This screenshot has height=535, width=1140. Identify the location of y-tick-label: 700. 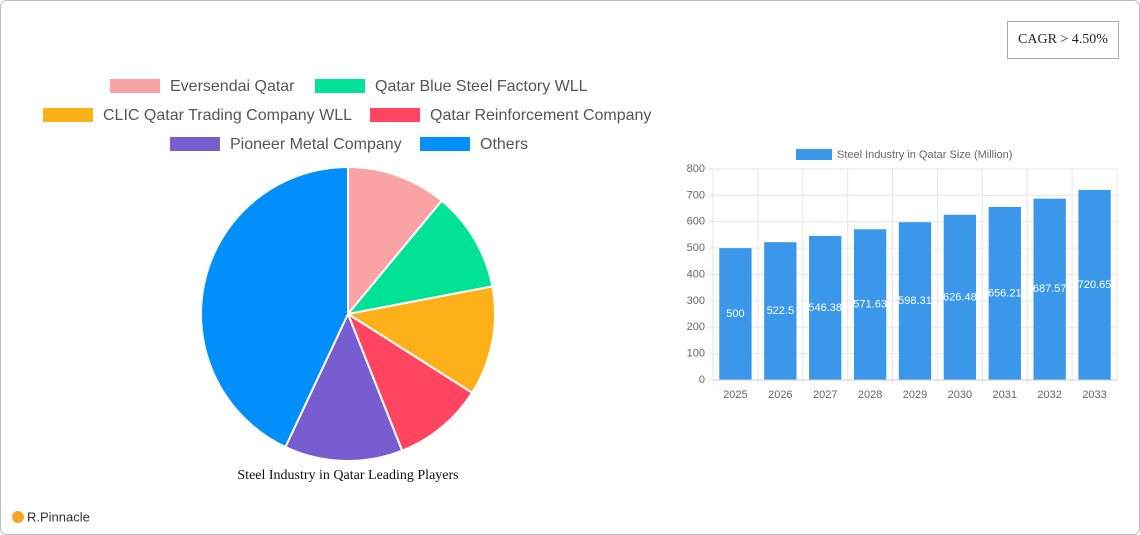
(696, 195).